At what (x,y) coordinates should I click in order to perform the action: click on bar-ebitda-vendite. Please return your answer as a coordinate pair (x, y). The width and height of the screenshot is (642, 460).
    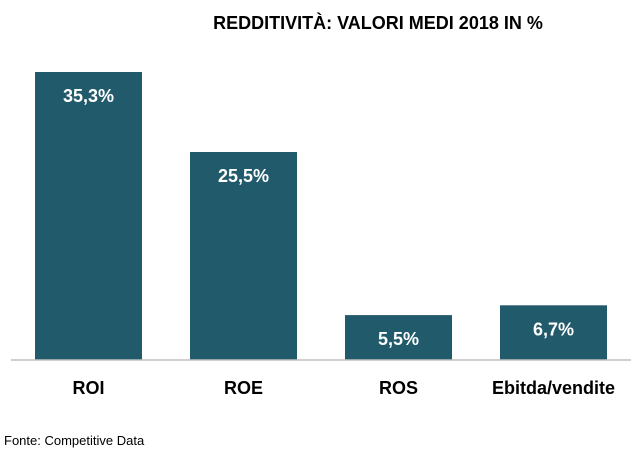
    Looking at the image, I should click on (553, 332).